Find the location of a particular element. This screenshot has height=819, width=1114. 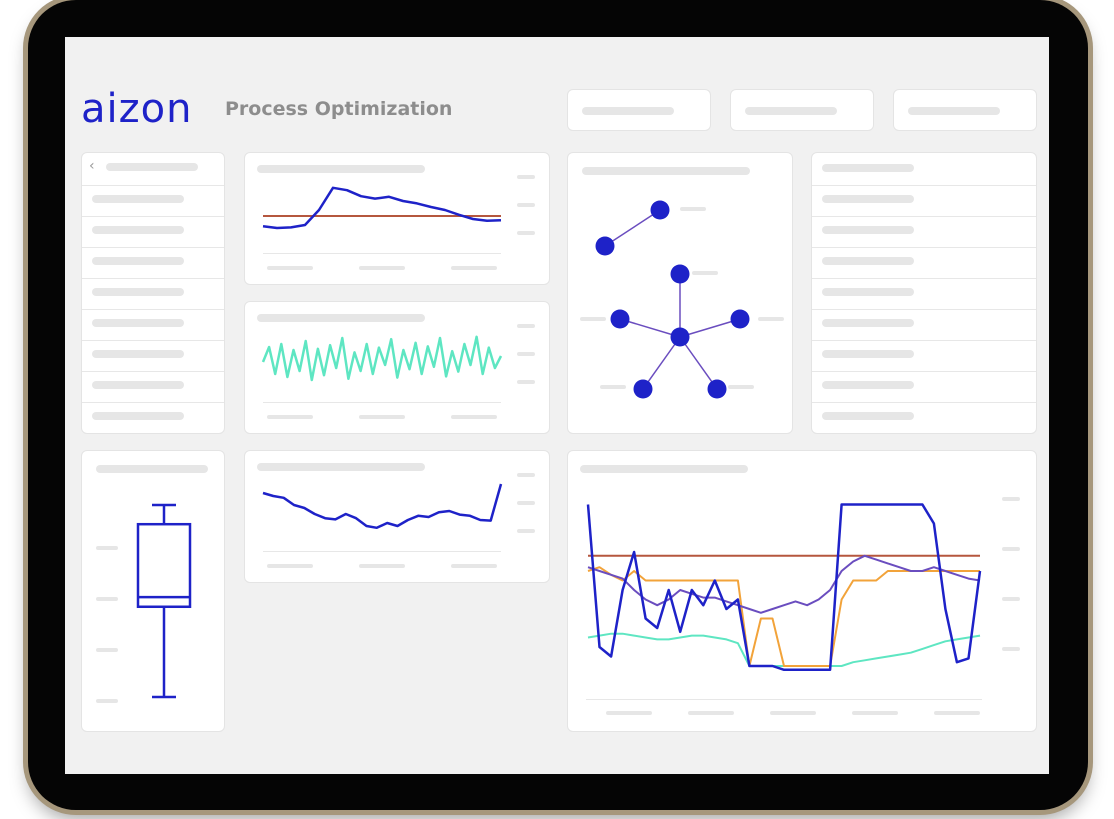

boxplot-card is located at coordinates (153, 591).